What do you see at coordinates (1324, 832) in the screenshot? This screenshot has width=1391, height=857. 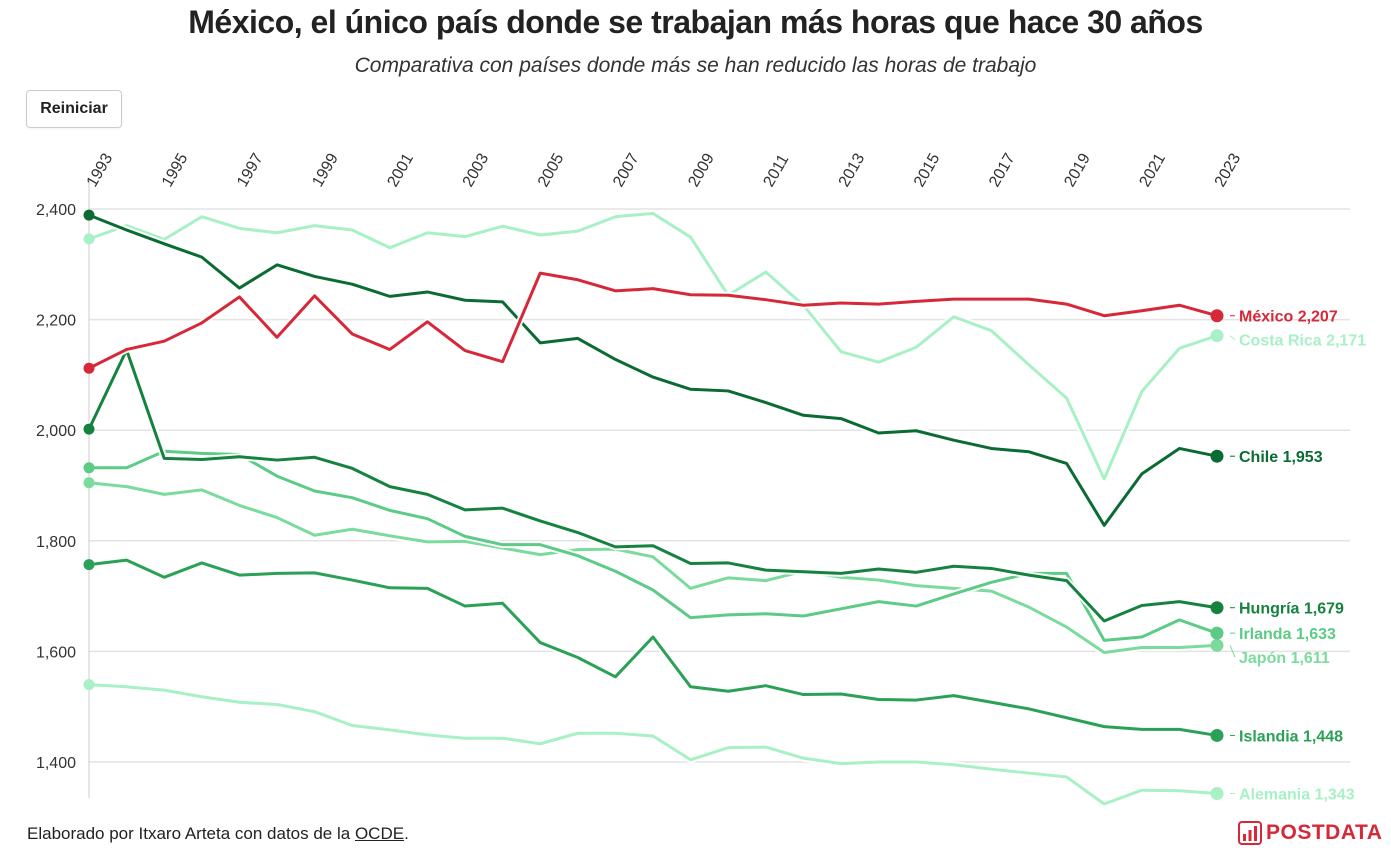 I see `logo-text: POSTDATA` at bounding box center [1324, 832].